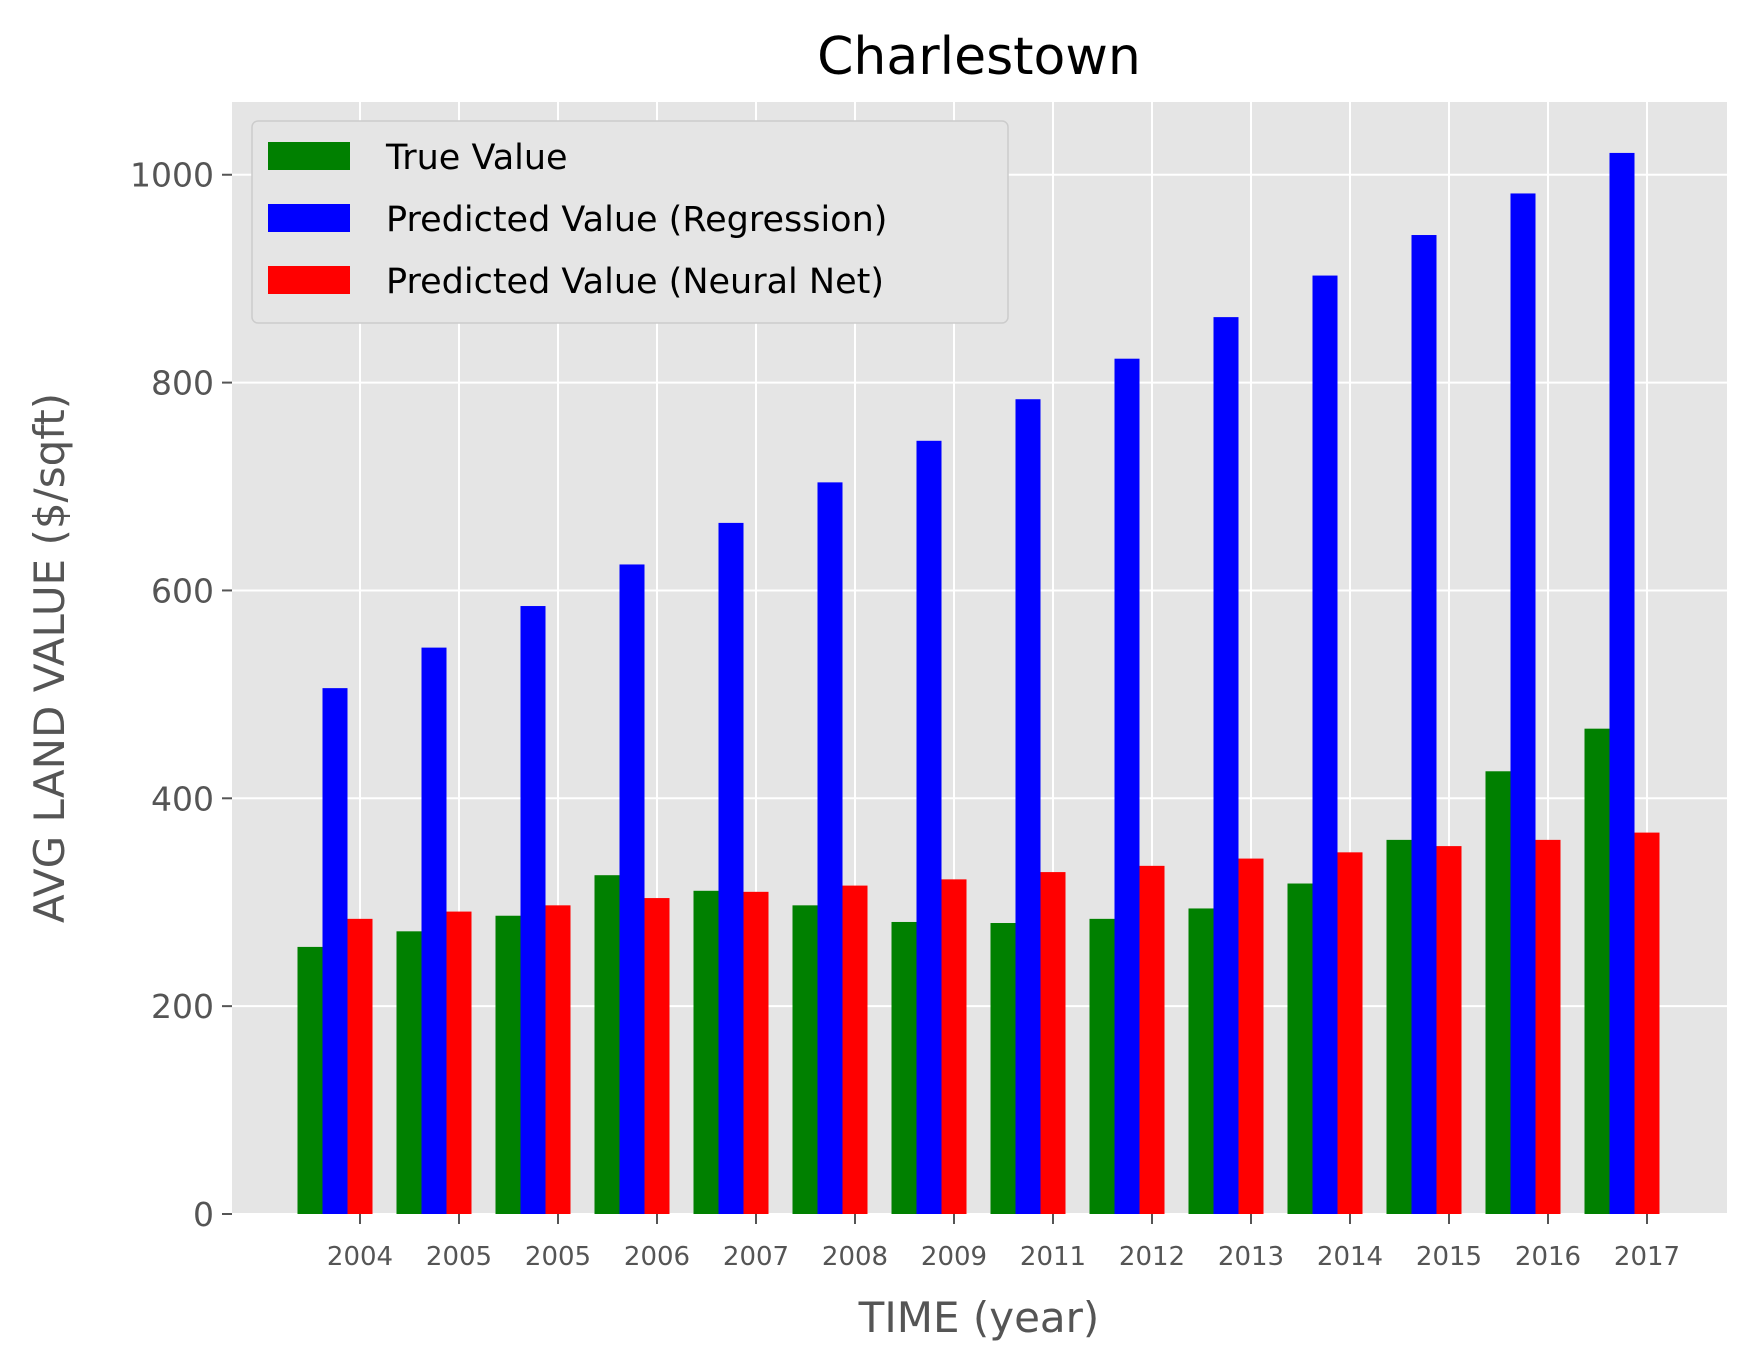 This screenshot has width=1751, height=1366. Describe the element at coordinates (805, 1059) in the screenshot. I see `bar-1-2008` at that location.